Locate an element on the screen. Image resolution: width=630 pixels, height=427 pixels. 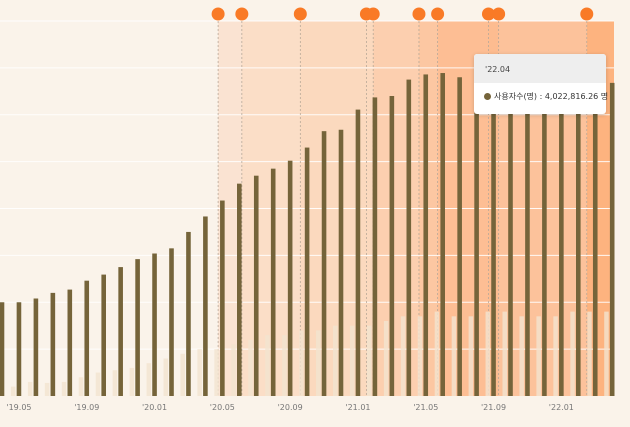
x-tick-label: '22.01 is located at coordinates (561, 407).